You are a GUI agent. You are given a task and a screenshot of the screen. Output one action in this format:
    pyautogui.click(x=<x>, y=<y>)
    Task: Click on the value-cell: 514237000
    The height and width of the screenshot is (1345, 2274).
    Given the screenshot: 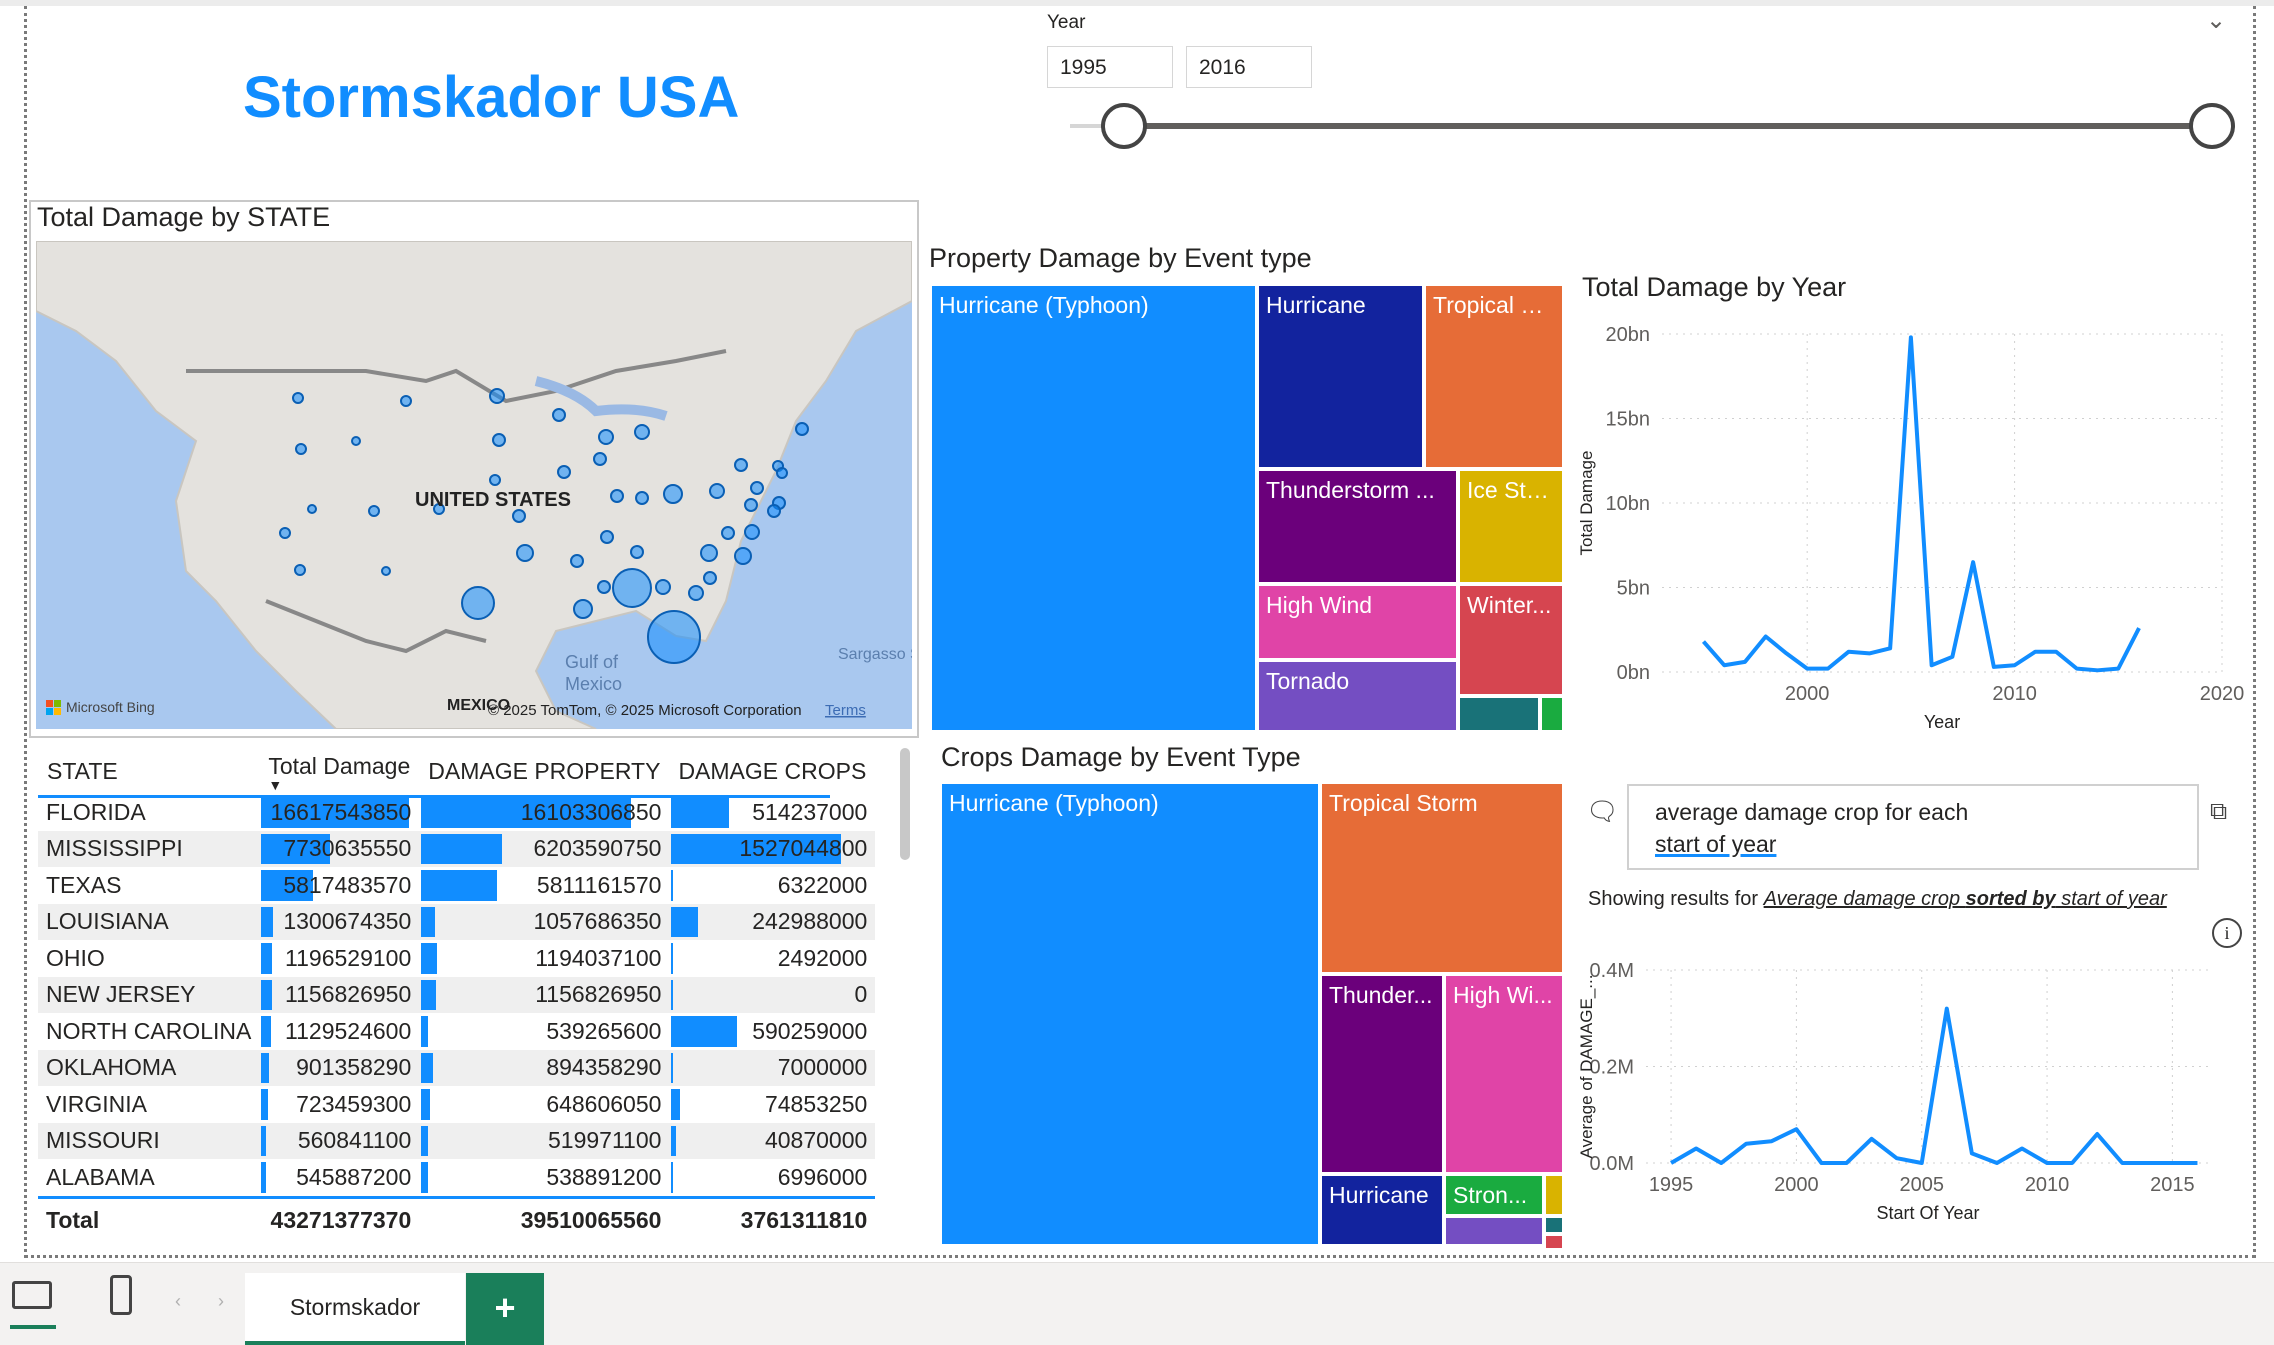 What is the action you would take?
    pyautogui.click(x=772, y=812)
    